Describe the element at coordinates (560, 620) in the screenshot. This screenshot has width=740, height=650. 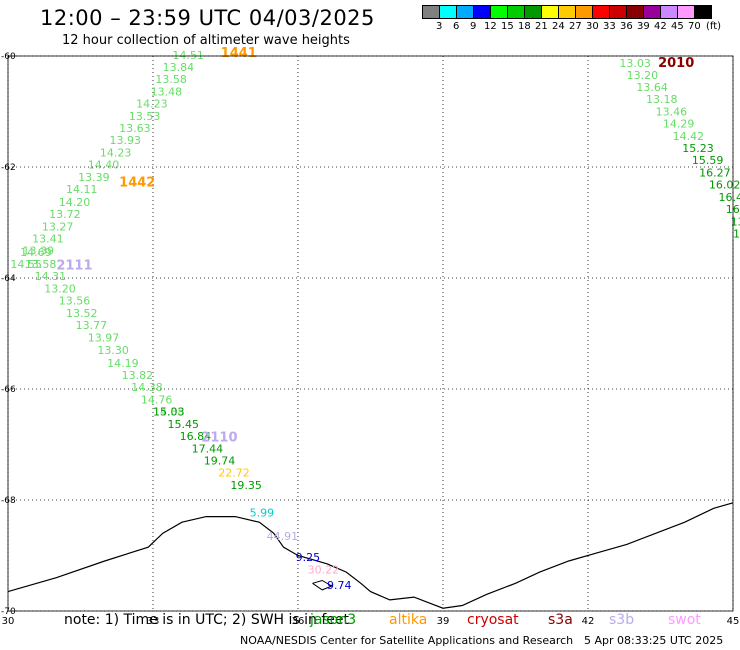
I see `mission-s3a: s3a` at that location.